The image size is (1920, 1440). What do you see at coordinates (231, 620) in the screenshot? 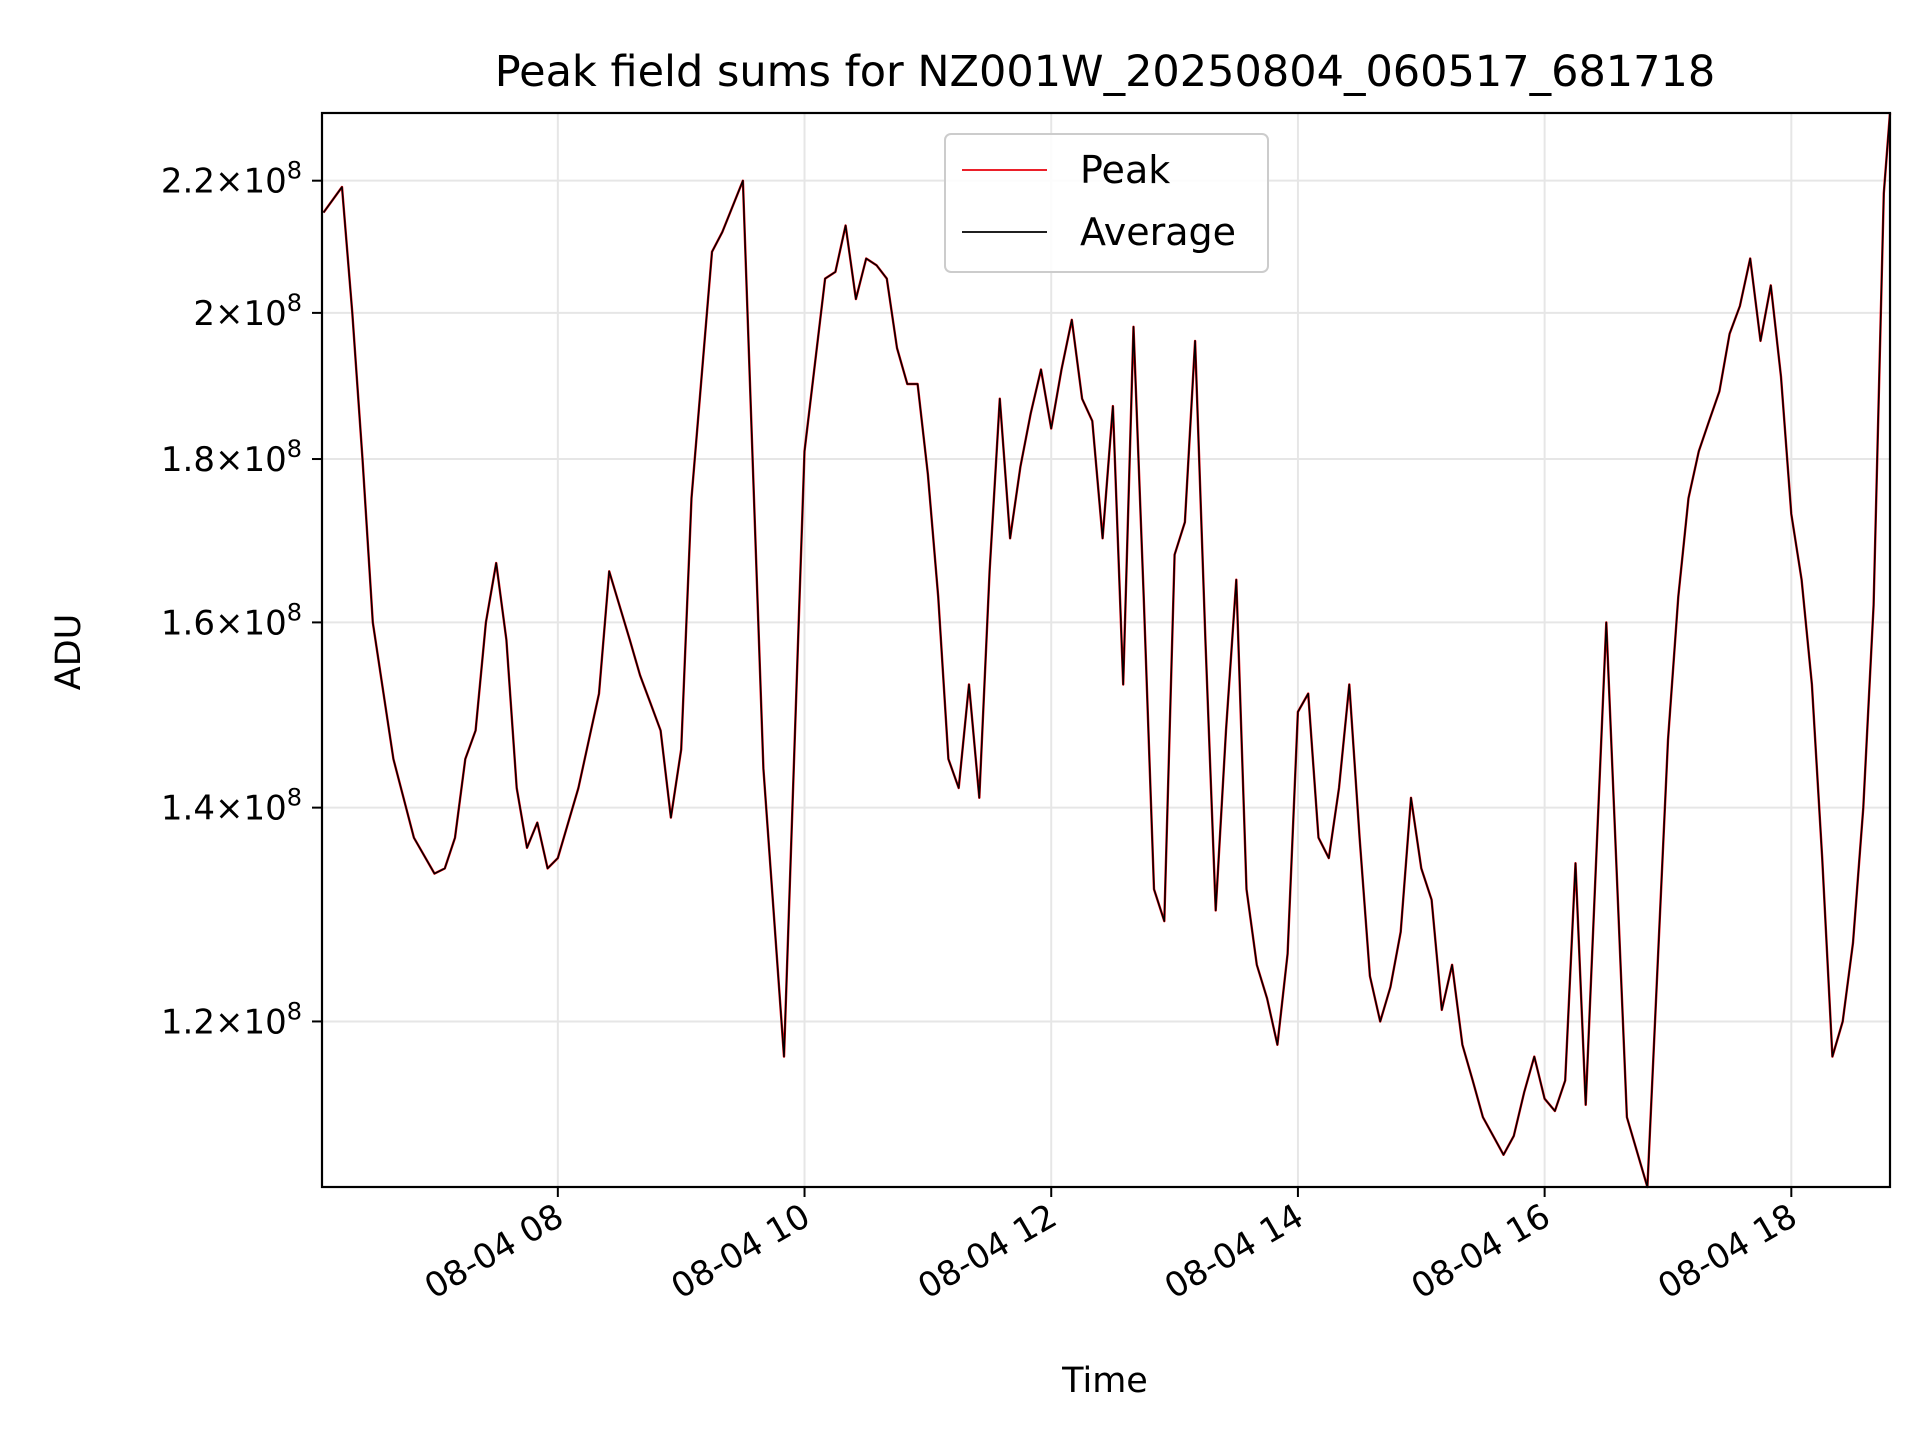
I see `y-tick-label: 1.6×108` at bounding box center [231, 620].